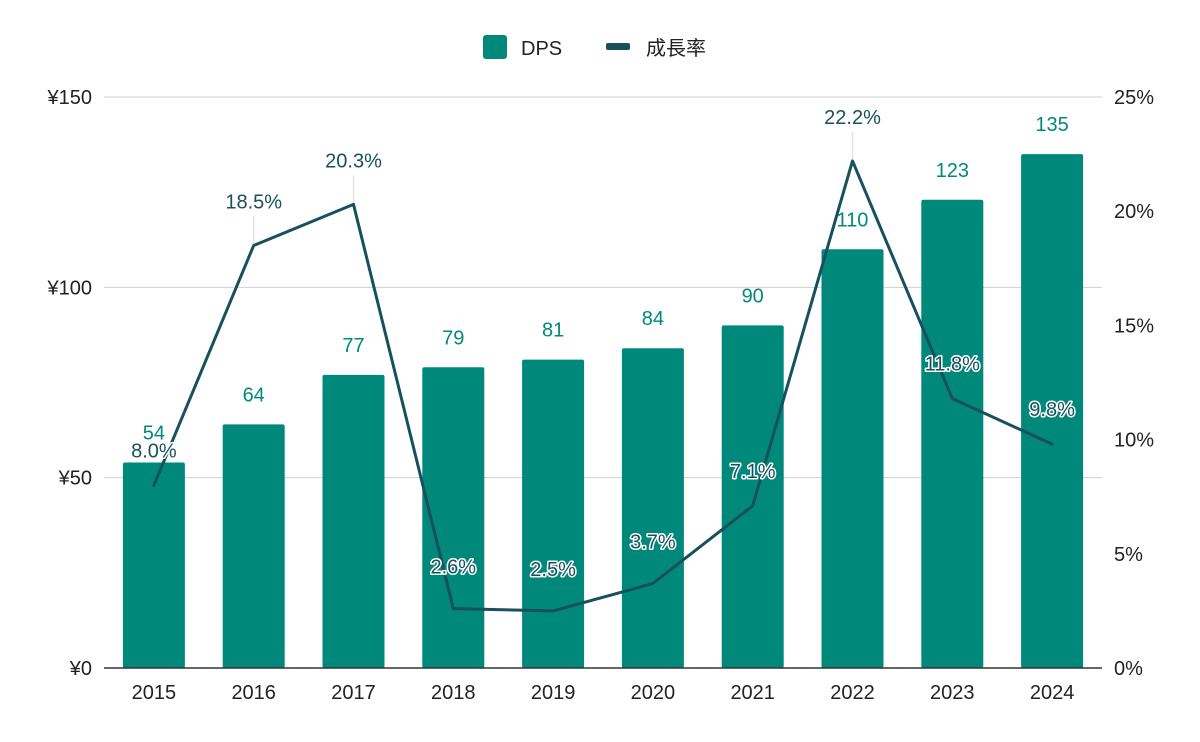 The height and width of the screenshot is (742, 1200). Describe the element at coordinates (952, 171) in the screenshot. I see `dps-value-label: 123` at that location.